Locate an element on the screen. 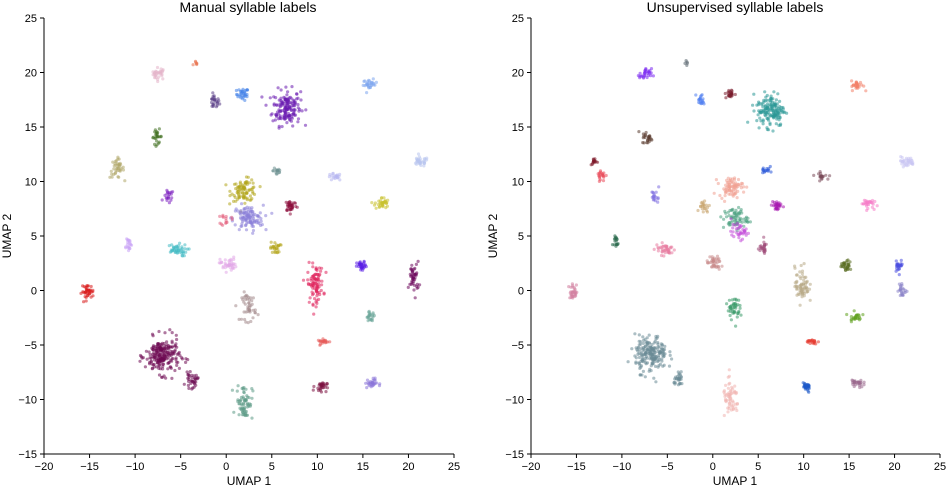 This screenshot has height=489, width=946. y-tick-label: 25 is located at coordinates (31, 19).